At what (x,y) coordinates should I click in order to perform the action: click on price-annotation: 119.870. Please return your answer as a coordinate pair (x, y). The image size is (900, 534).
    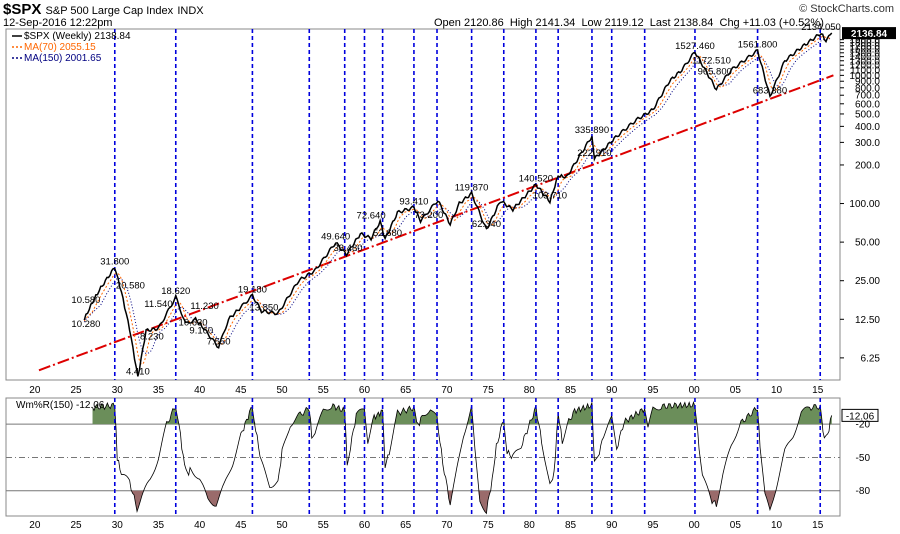
    Looking at the image, I should click on (472, 187).